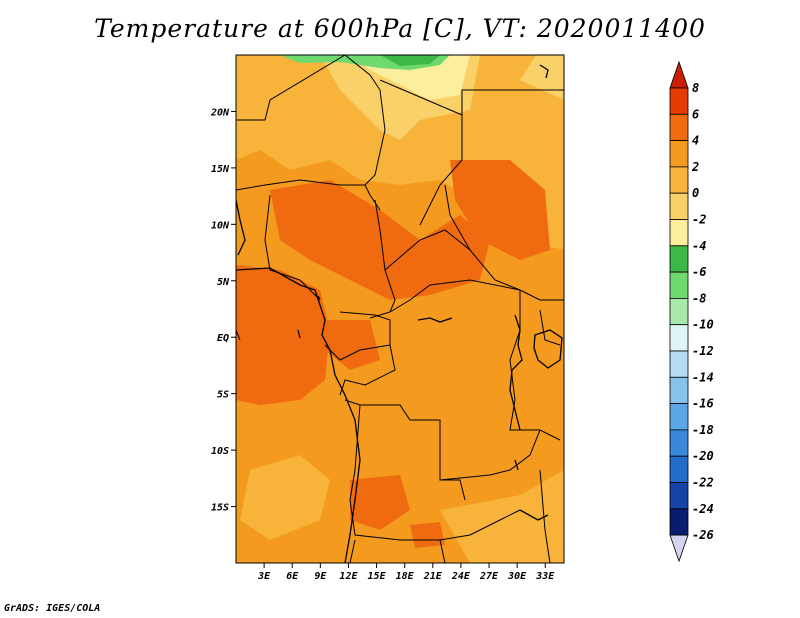 Image resolution: width=800 pixels, height=618 pixels. I want to click on colorbar-label: -2, so click(699, 220).